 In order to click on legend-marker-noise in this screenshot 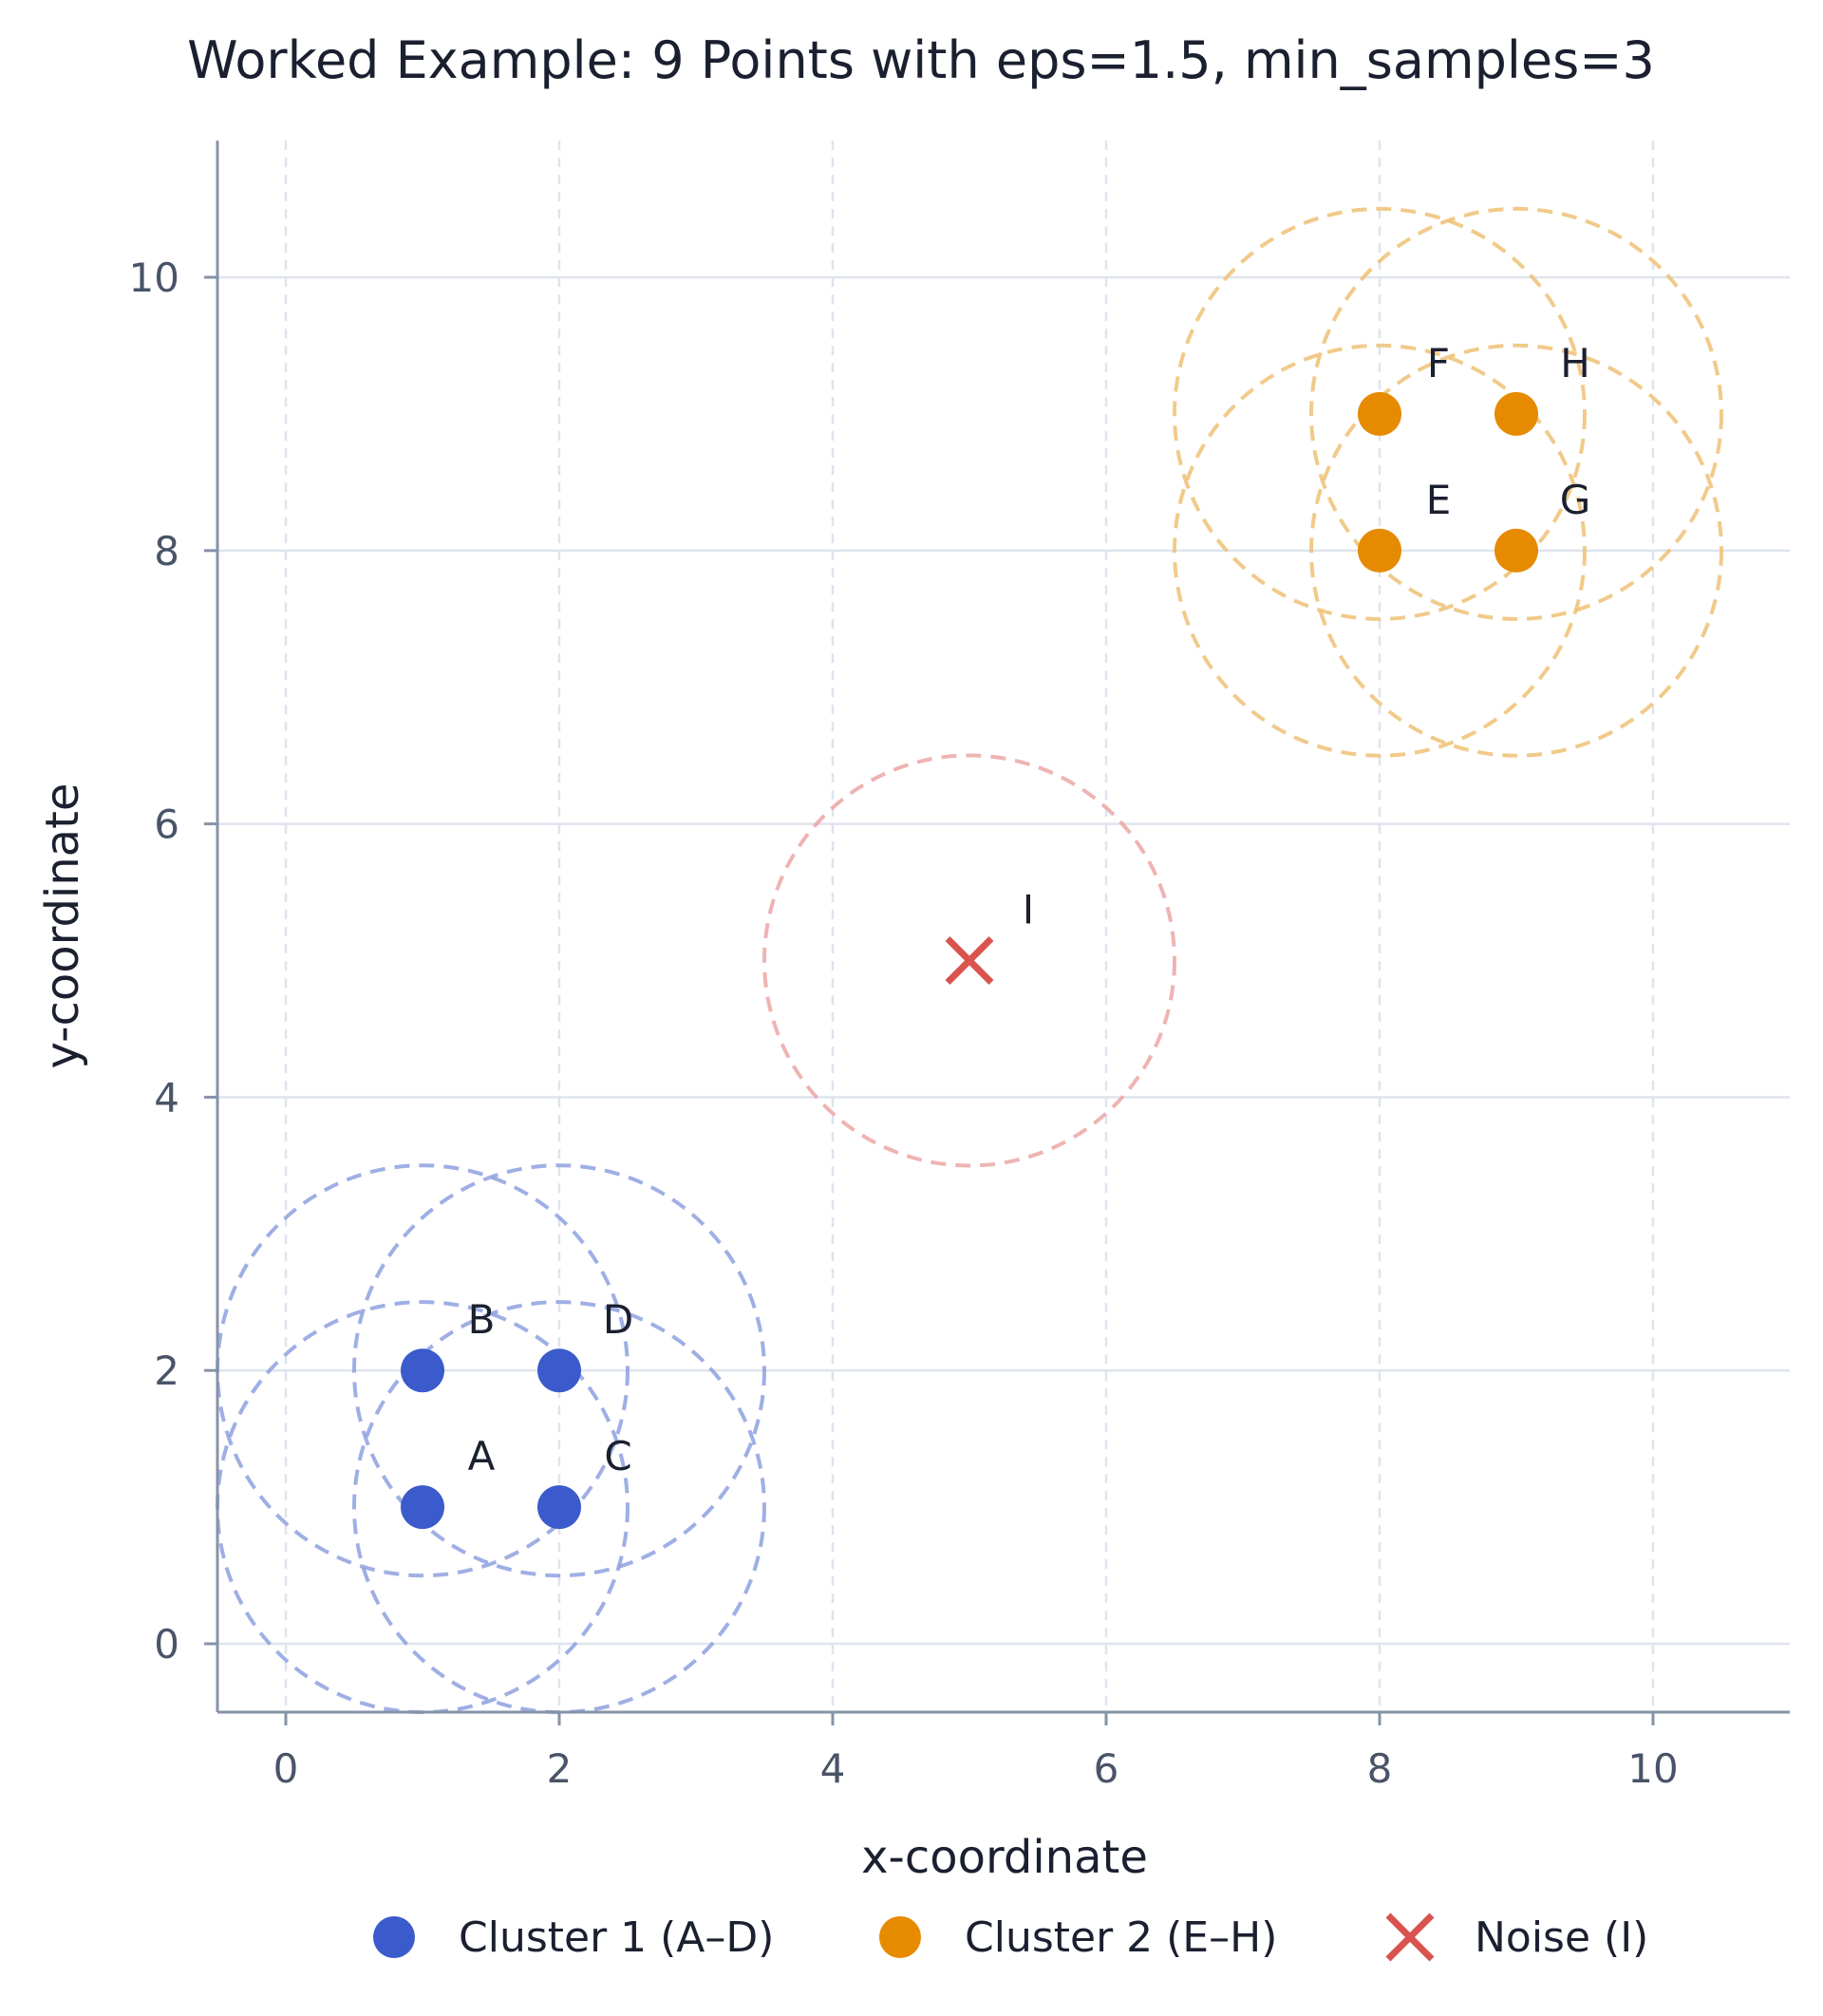, I will do `click(1410, 1937)`.